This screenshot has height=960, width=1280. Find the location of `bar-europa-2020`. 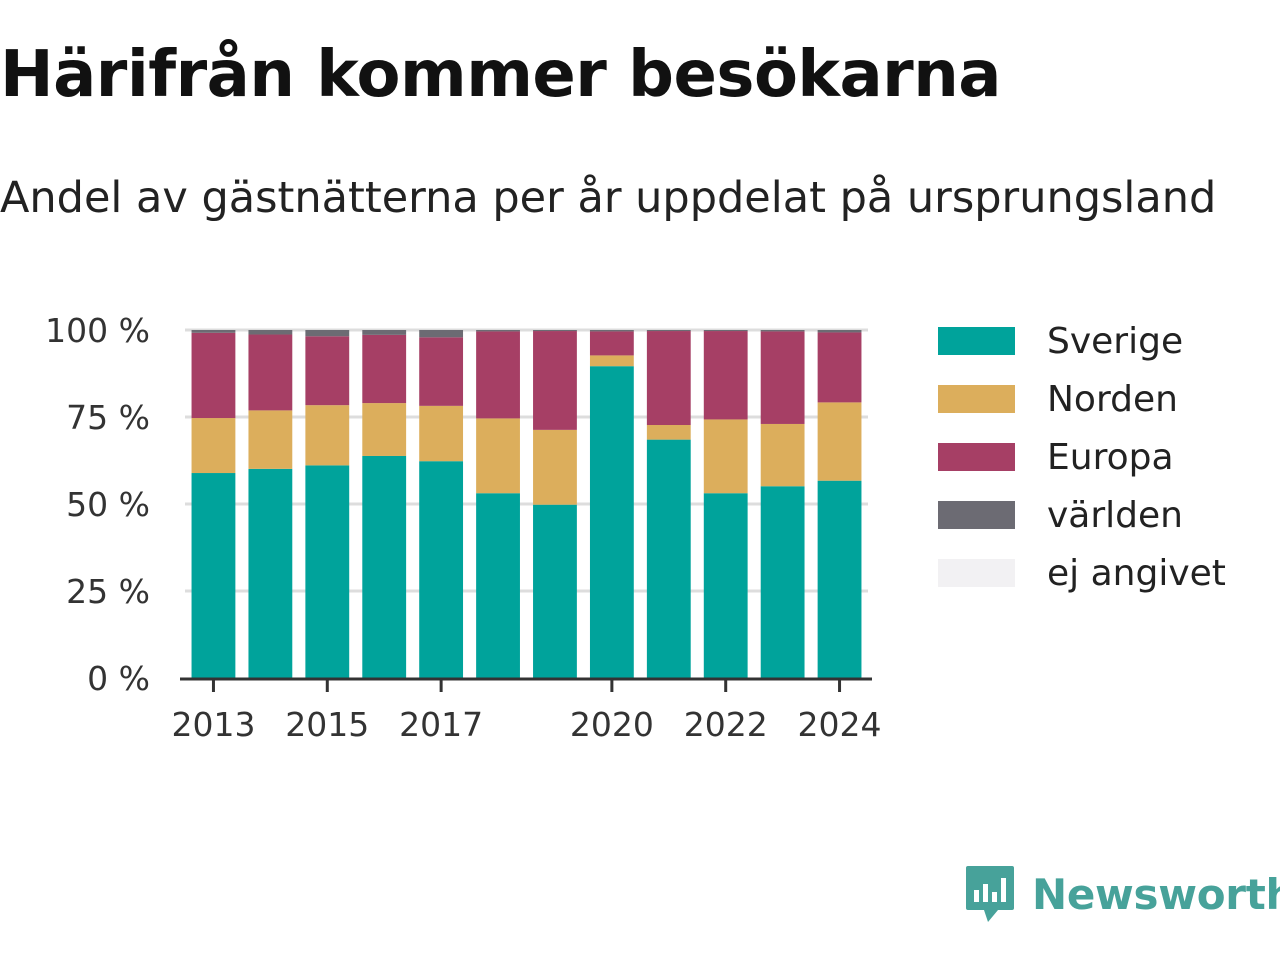

bar-europa-2020 is located at coordinates (611, 343).